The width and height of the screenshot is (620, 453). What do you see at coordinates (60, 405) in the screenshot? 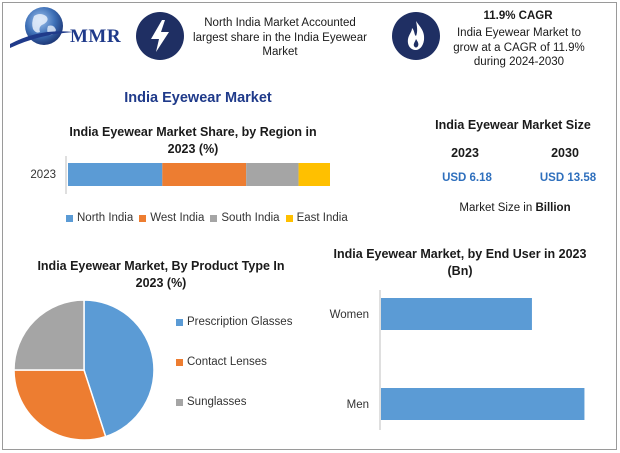
I see `pie-slice-contact-lenses` at bounding box center [60, 405].